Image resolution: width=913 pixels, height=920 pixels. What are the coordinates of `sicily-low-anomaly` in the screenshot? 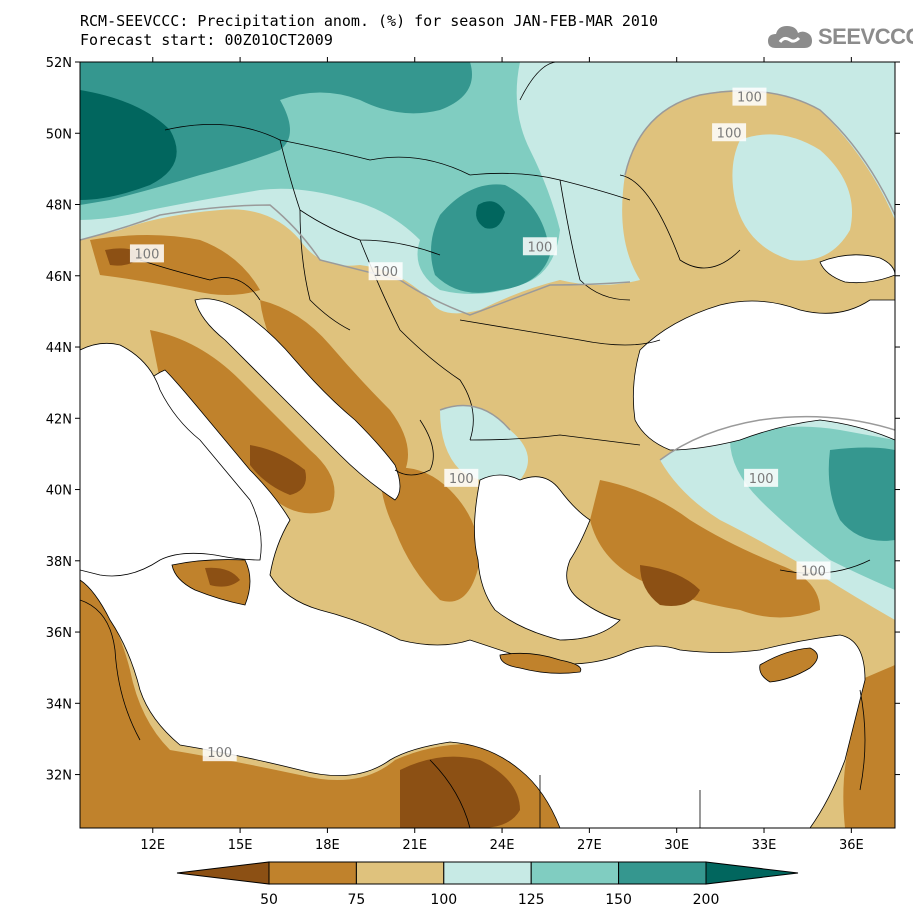 It's located at (222, 577).